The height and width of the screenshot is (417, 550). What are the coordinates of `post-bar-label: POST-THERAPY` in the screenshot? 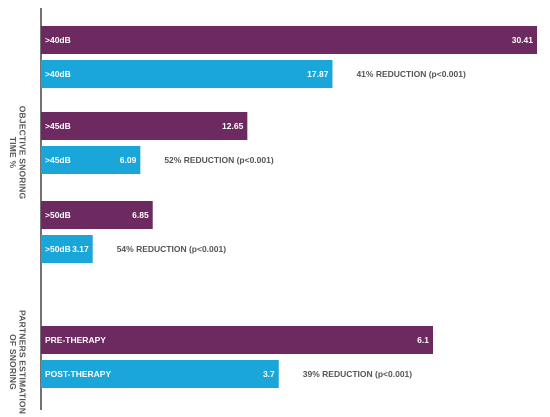 It's located at (78, 374).